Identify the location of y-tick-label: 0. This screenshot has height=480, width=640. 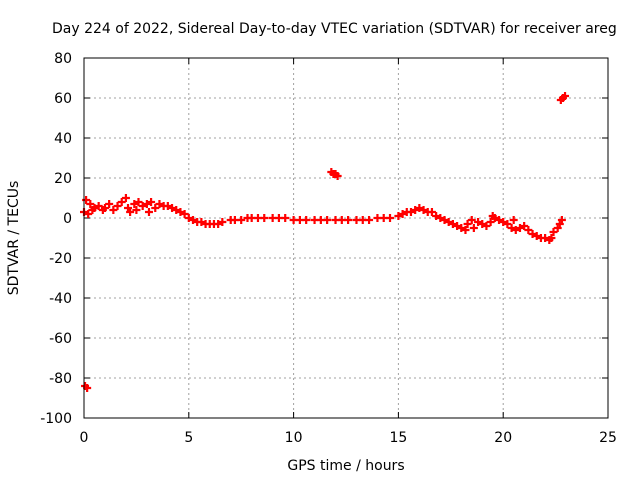
(67, 219).